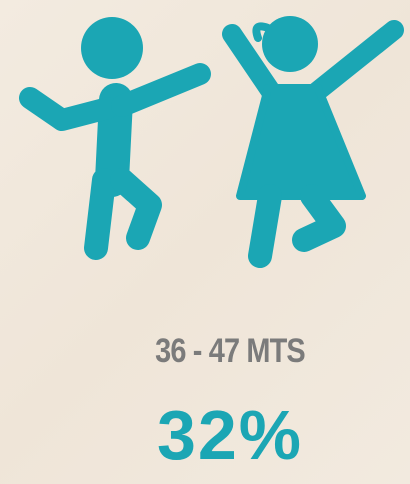 This screenshot has width=410, height=484. Describe the element at coordinates (319, 218) in the screenshot. I see `girl-right-leg` at that location.